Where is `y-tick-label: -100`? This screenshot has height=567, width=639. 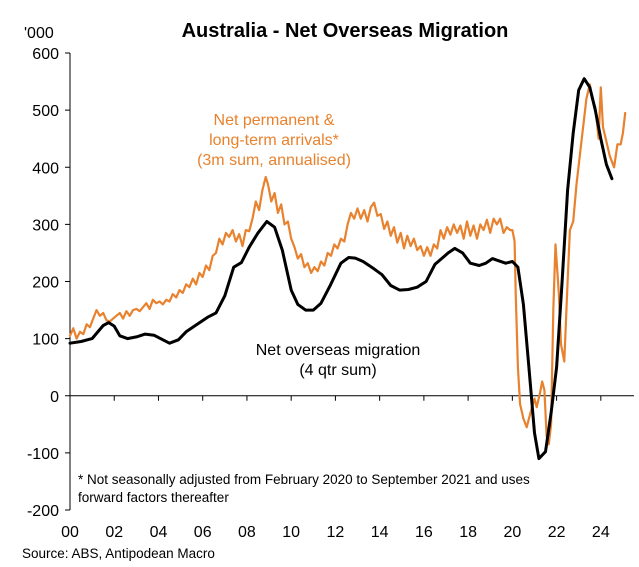 y-tick-label: -100 is located at coordinates (43, 454).